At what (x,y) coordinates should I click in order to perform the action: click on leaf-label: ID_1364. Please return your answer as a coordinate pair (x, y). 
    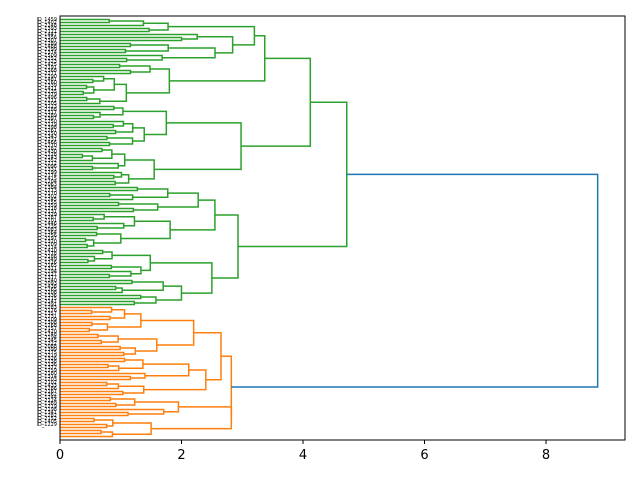
    Looking at the image, I should click on (46, 233).